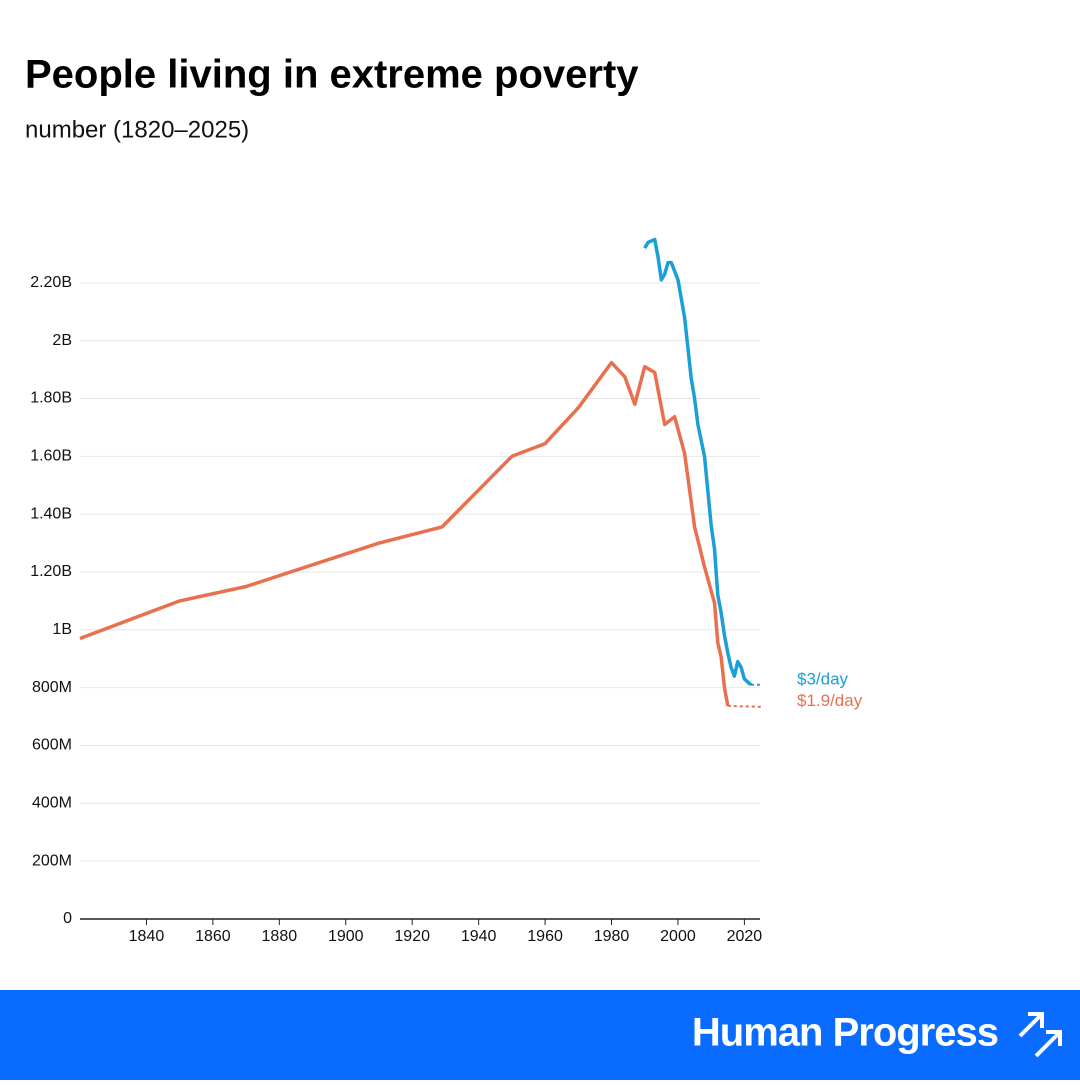 Image resolution: width=1080 pixels, height=1085 pixels. Describe the element at coordinates (745, 936) in the screenshot. I see `x-tick-label: 2020` at that location.